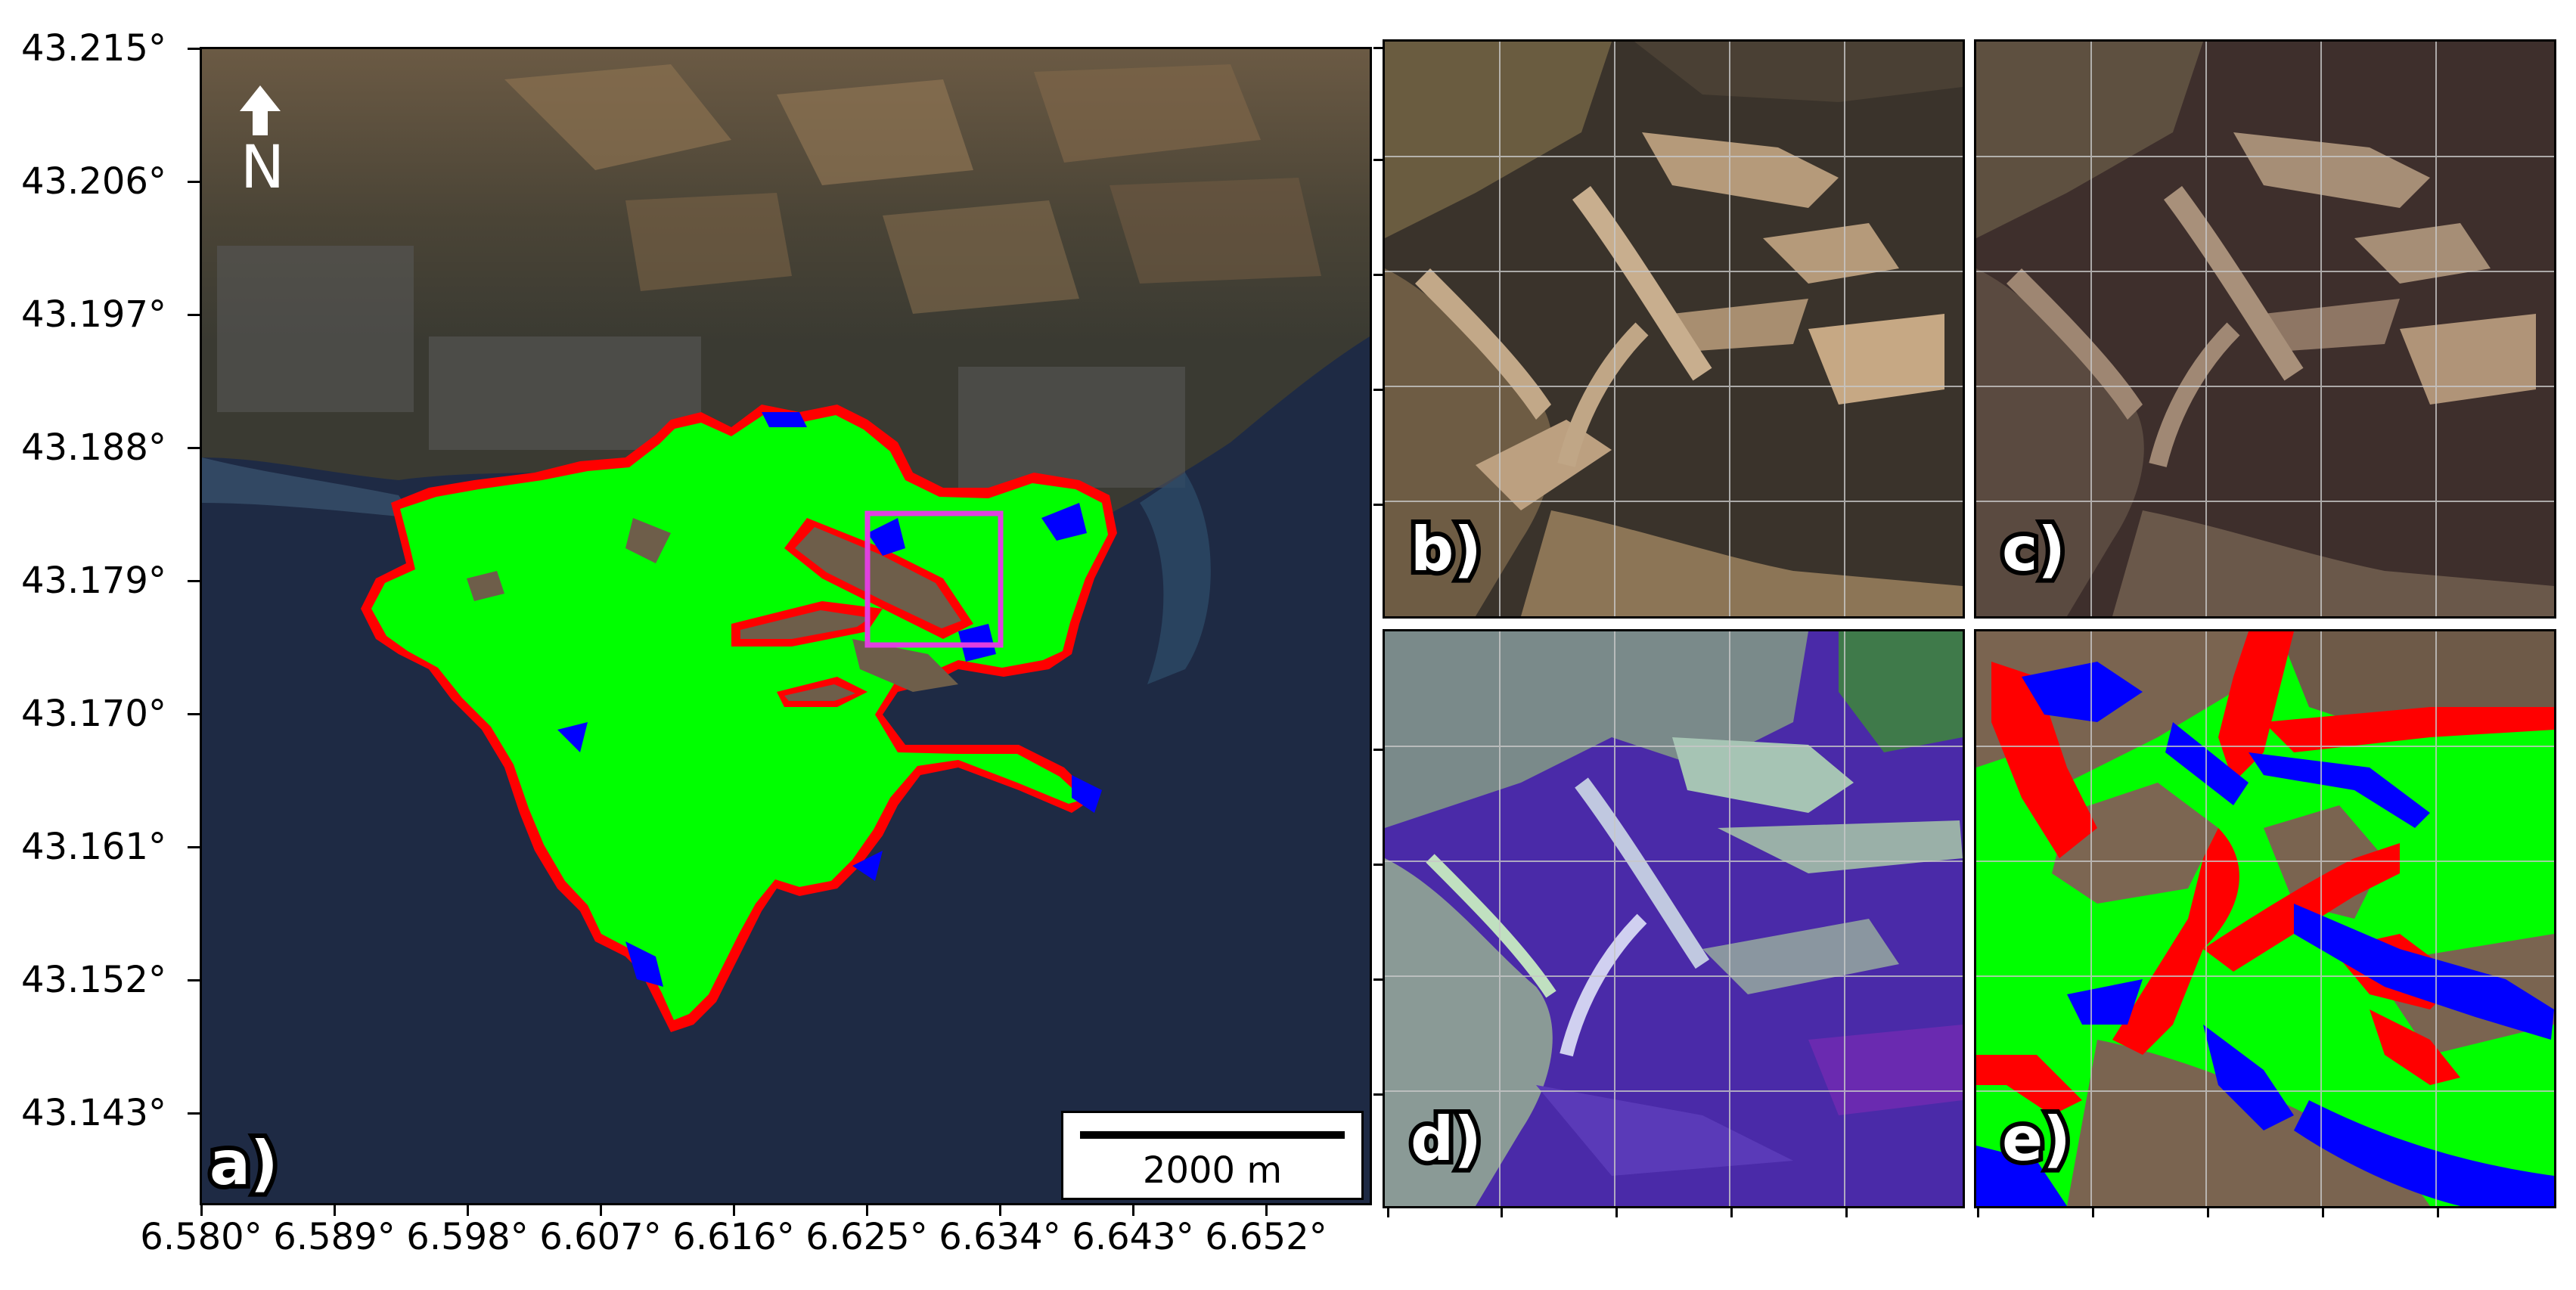 The height and width of the screenshot is (1290, 2576). I want to click on lon-tick-label: 6.580°, so click(201, 1237).